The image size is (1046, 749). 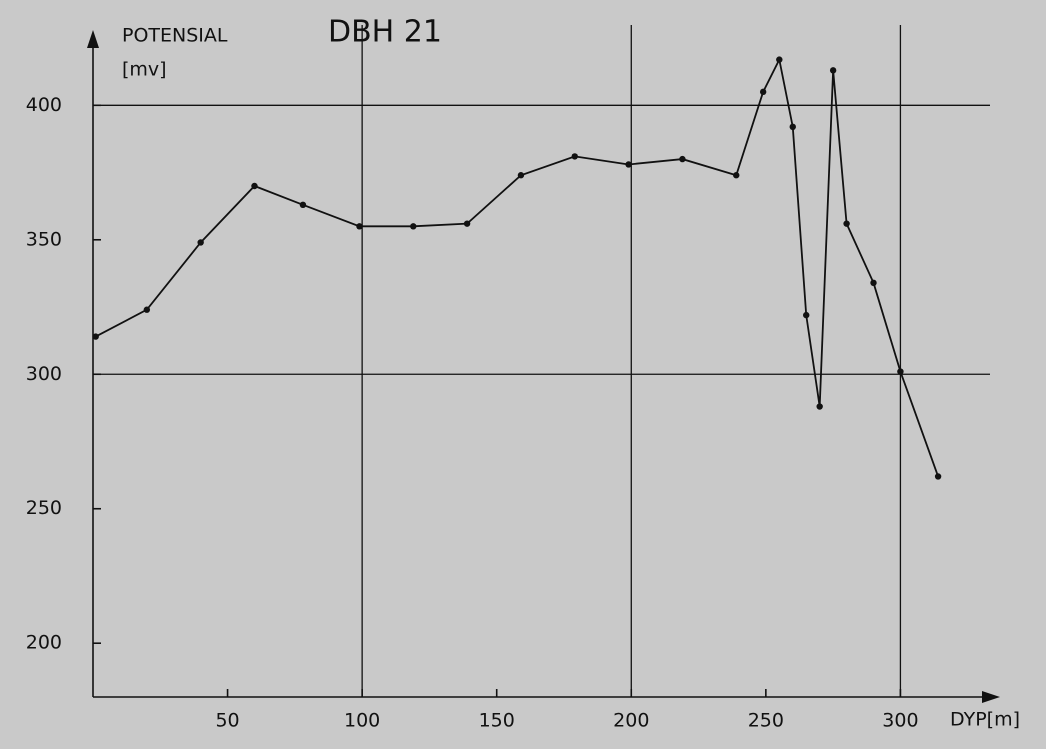 What do you see at coordinates (362, 721) in the screenshot?
I see `x-tick-label: 100` at bounding box center [362, 721].